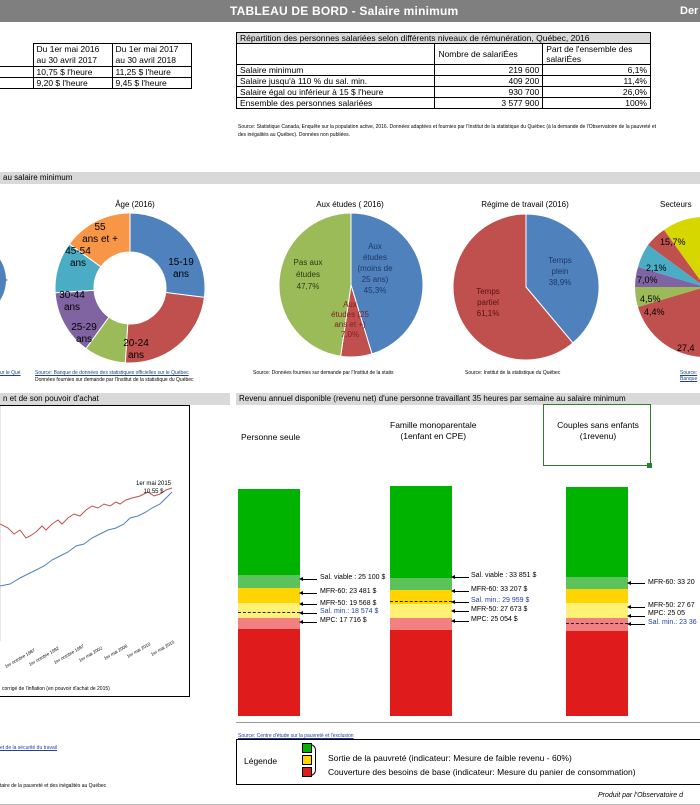 Image resolution: width=700 pixels, height=805 pixels. Describe the element at coordinates (86, 523) in the screenshot. I see `wage-line-chart` at that location.